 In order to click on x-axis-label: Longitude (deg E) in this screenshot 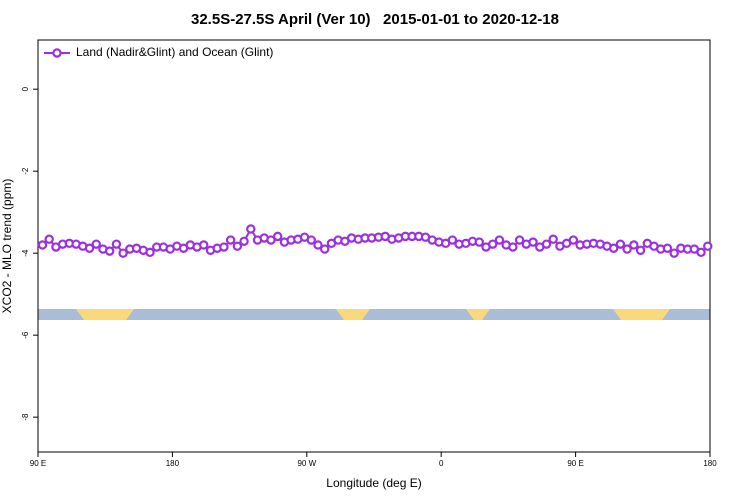, I will do `click(373, 483)`.